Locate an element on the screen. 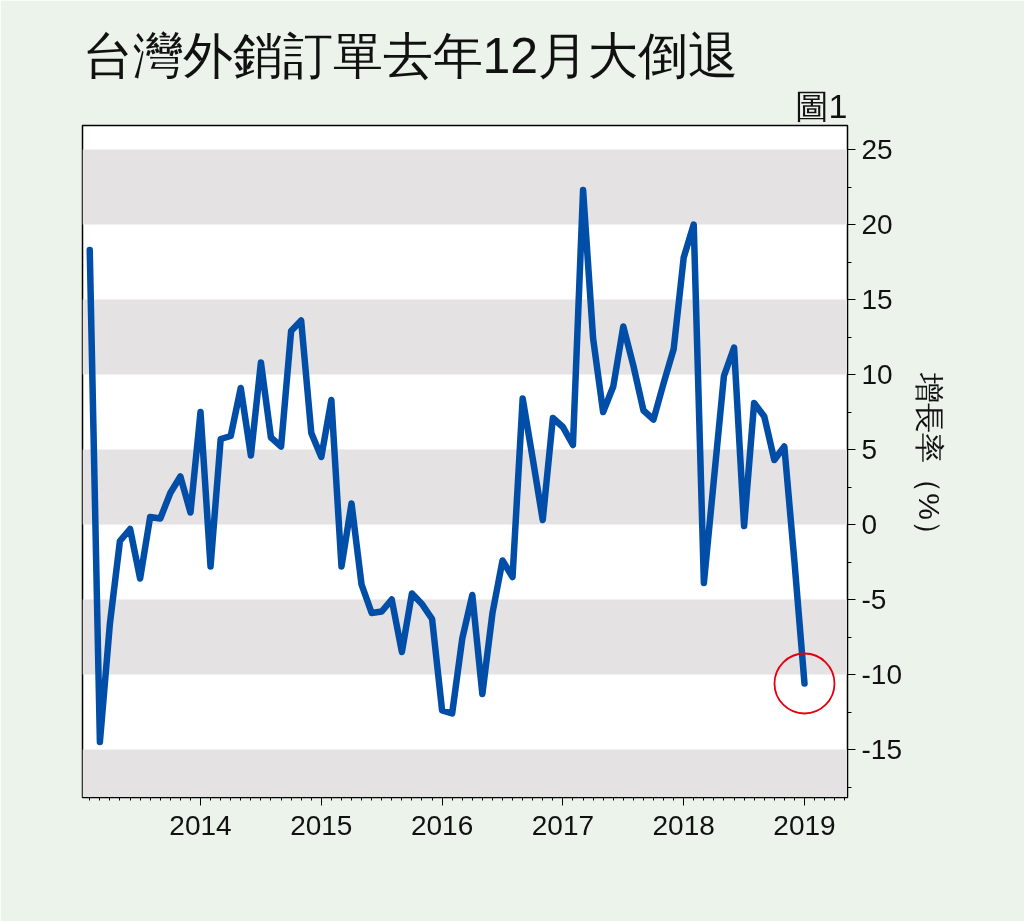  y-tick-label: 5 is located at coordinates (869, 449).